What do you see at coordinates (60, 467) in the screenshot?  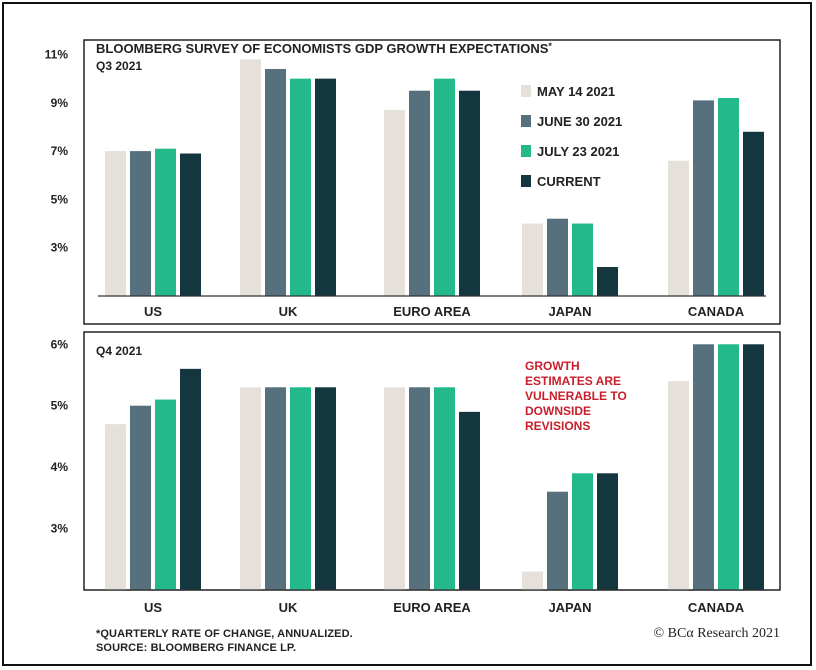 I see `y-tick-label-2-1: 4%` at bounding box center [60, 467].